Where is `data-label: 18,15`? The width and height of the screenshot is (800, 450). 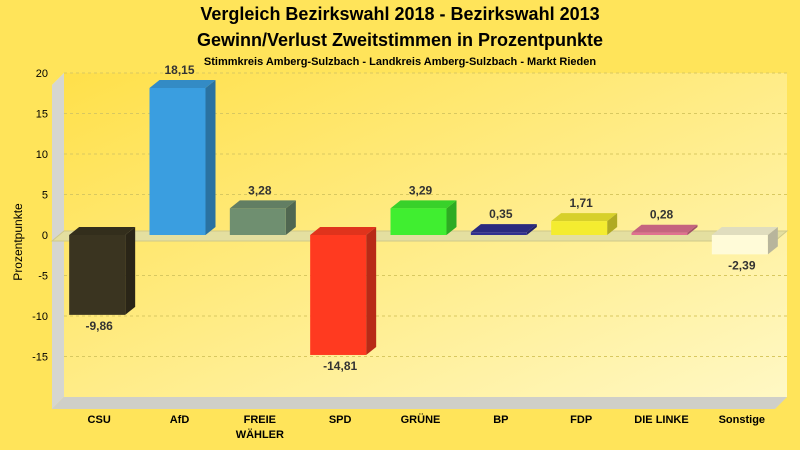 data-label: 18,15 is located at coordinates (179, 70).